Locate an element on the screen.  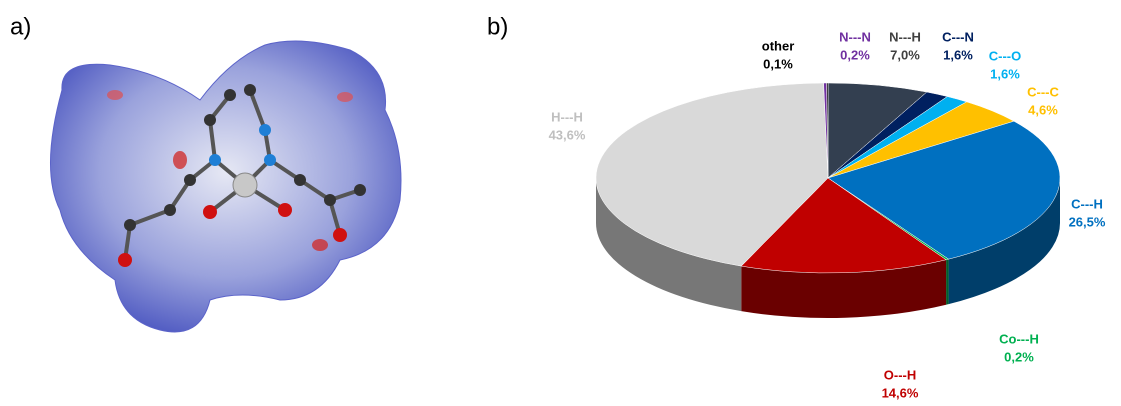
slice-value-label: 0,1% is located at coordinates (778, 63).